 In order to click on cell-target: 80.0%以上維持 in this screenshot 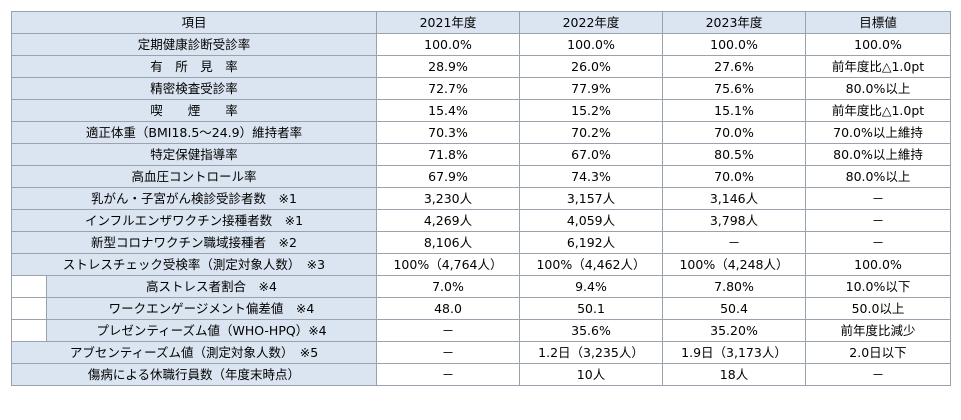, I will do `click(878, 154)`.